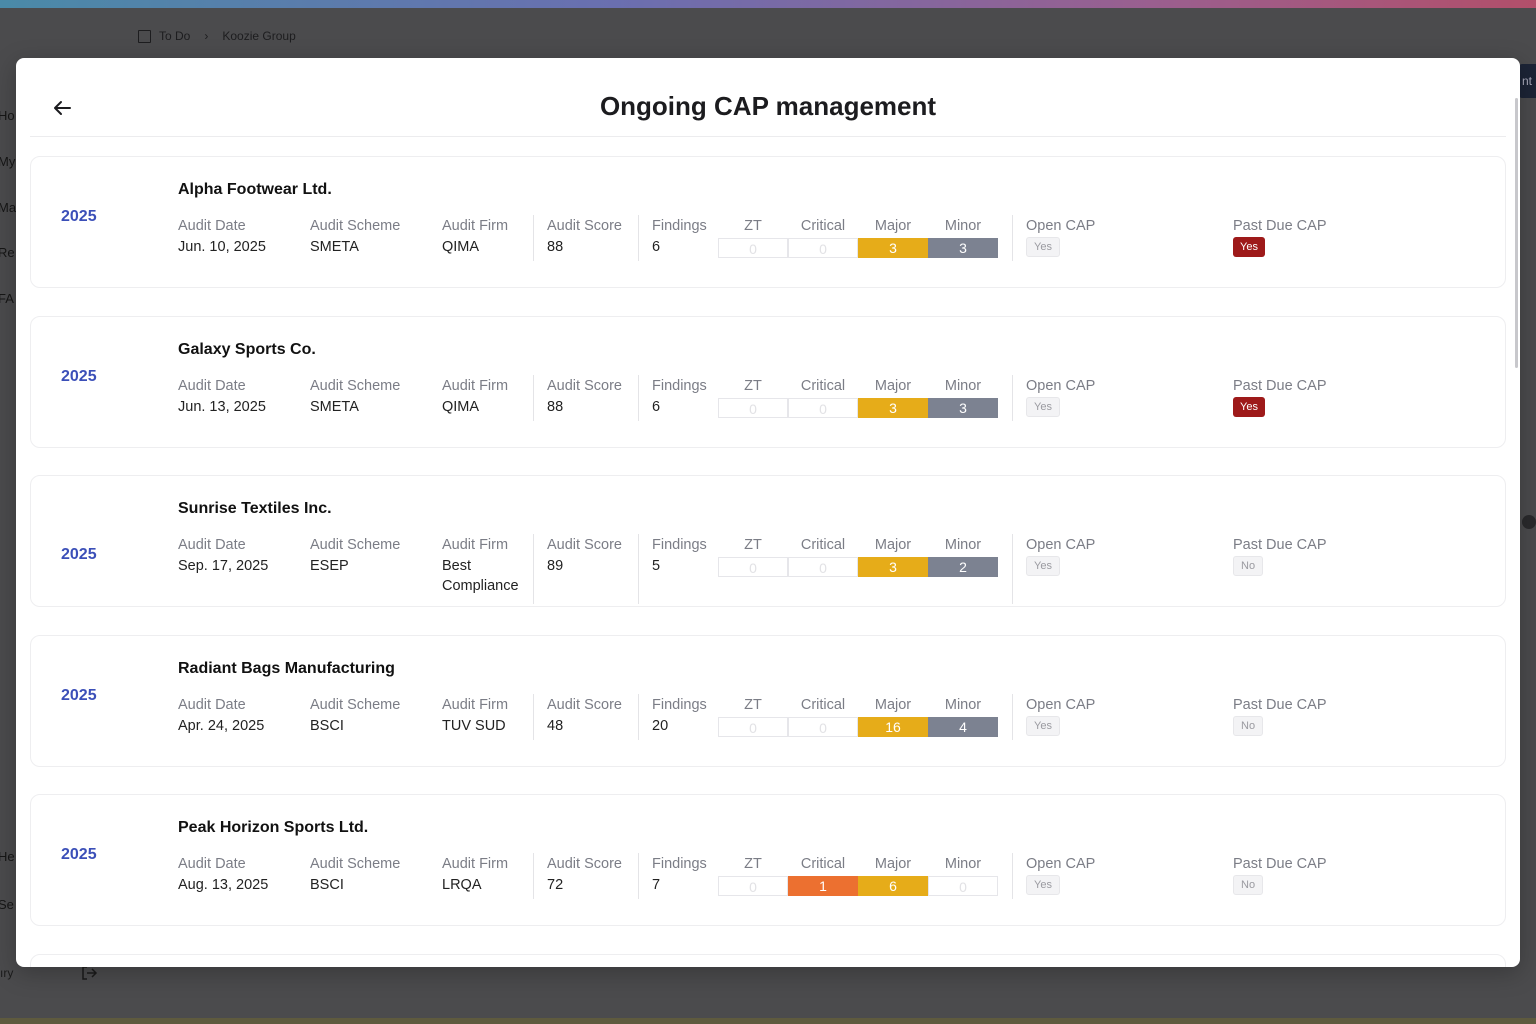 The height and width of the screenshot is (1024, 1536). I want to click on audit-score-field: Audit Score 89, so click(584, 556).